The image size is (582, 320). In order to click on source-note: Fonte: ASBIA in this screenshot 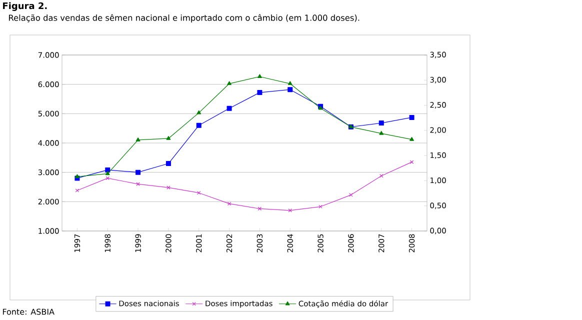, I will do `click(28, 311)`.